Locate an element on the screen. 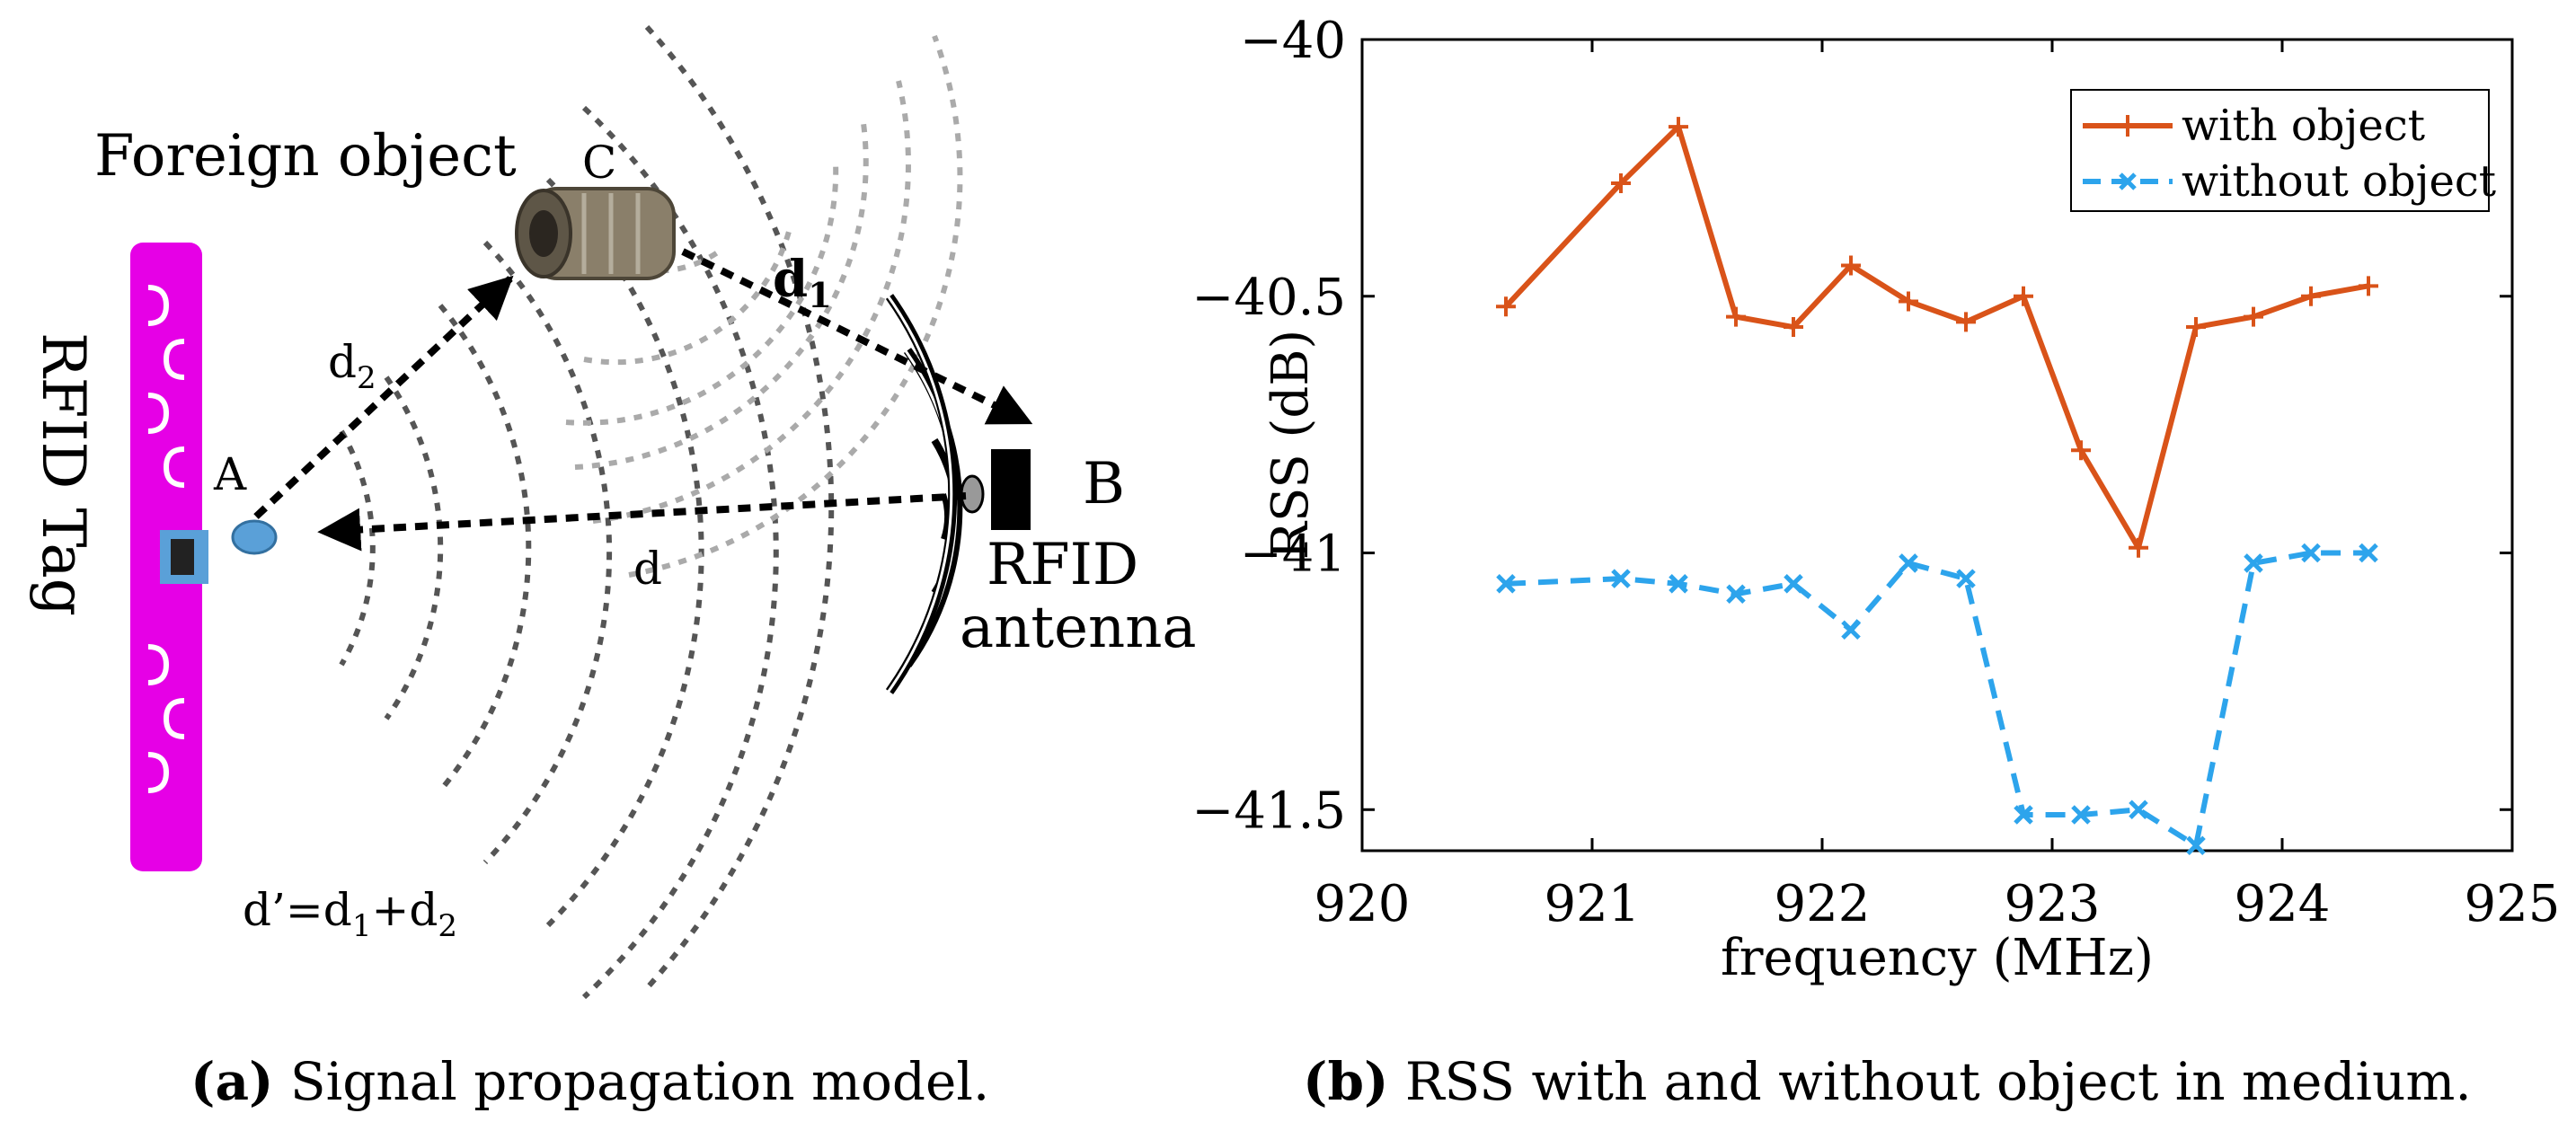 This screenshot has width=2576, height=1122. y-tick-label: −40 is located at coordinates (1293, 41).